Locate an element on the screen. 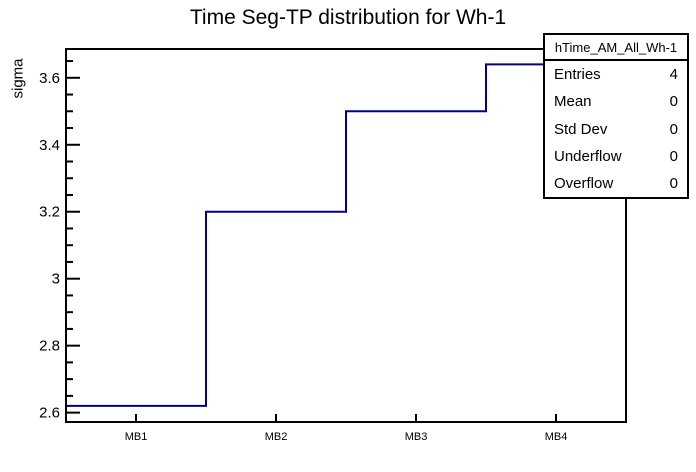 Image resolution: width=696 pixels, height=472 pixels. stat-row-stddev: Std Dev 0 is located at coordinates (616, 128).